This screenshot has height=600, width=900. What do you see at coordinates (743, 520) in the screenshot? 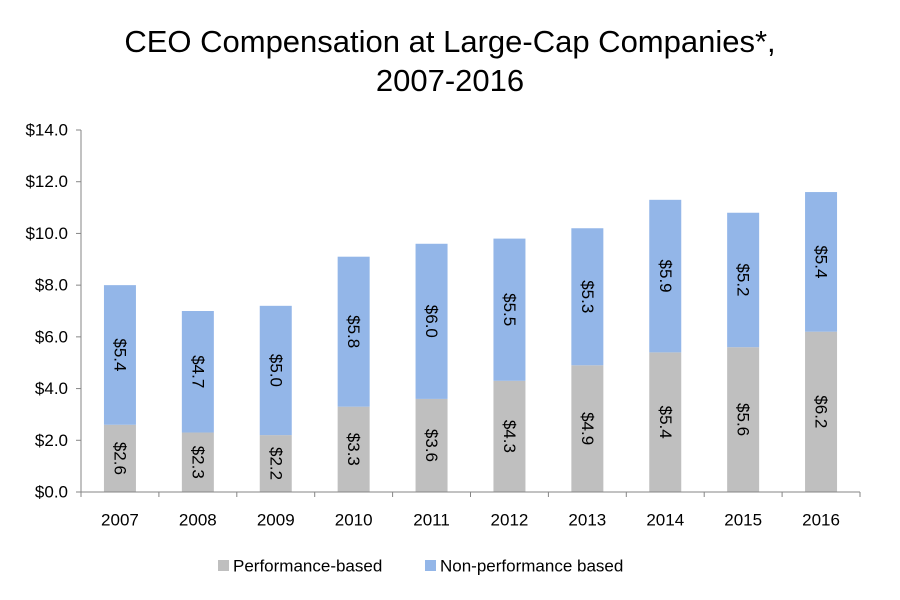
I see `x-tick-label-2015: 2015` at bounding box center [743, 520].